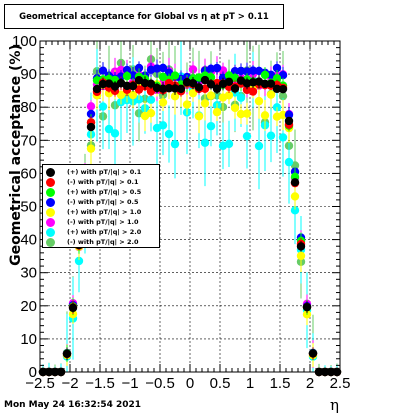 Image resolution: width=400 pixels, height=414 pixels. I want to click on x-tick-label: −2, so click(69, 383).